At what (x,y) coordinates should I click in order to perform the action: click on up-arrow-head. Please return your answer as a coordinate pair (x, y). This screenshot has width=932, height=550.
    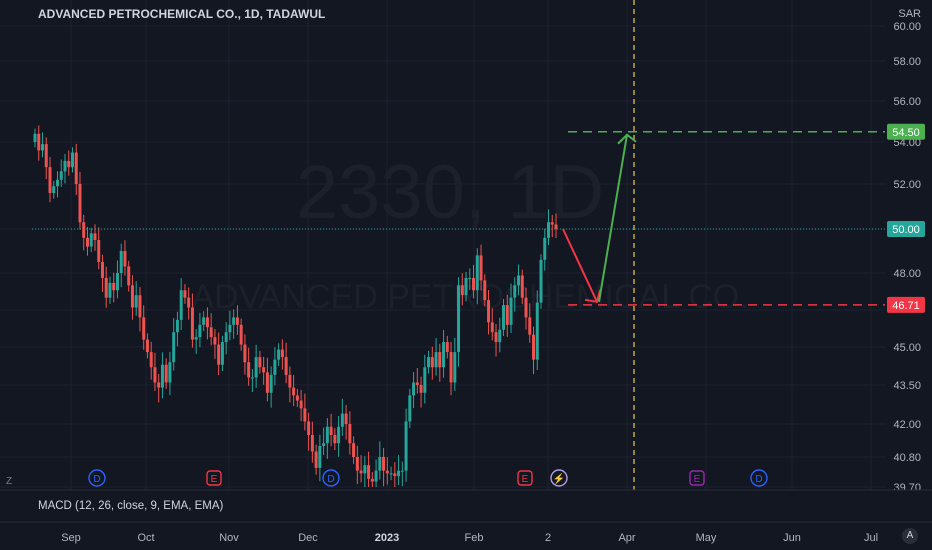
    Looking at the image, I should click on (627, 139).